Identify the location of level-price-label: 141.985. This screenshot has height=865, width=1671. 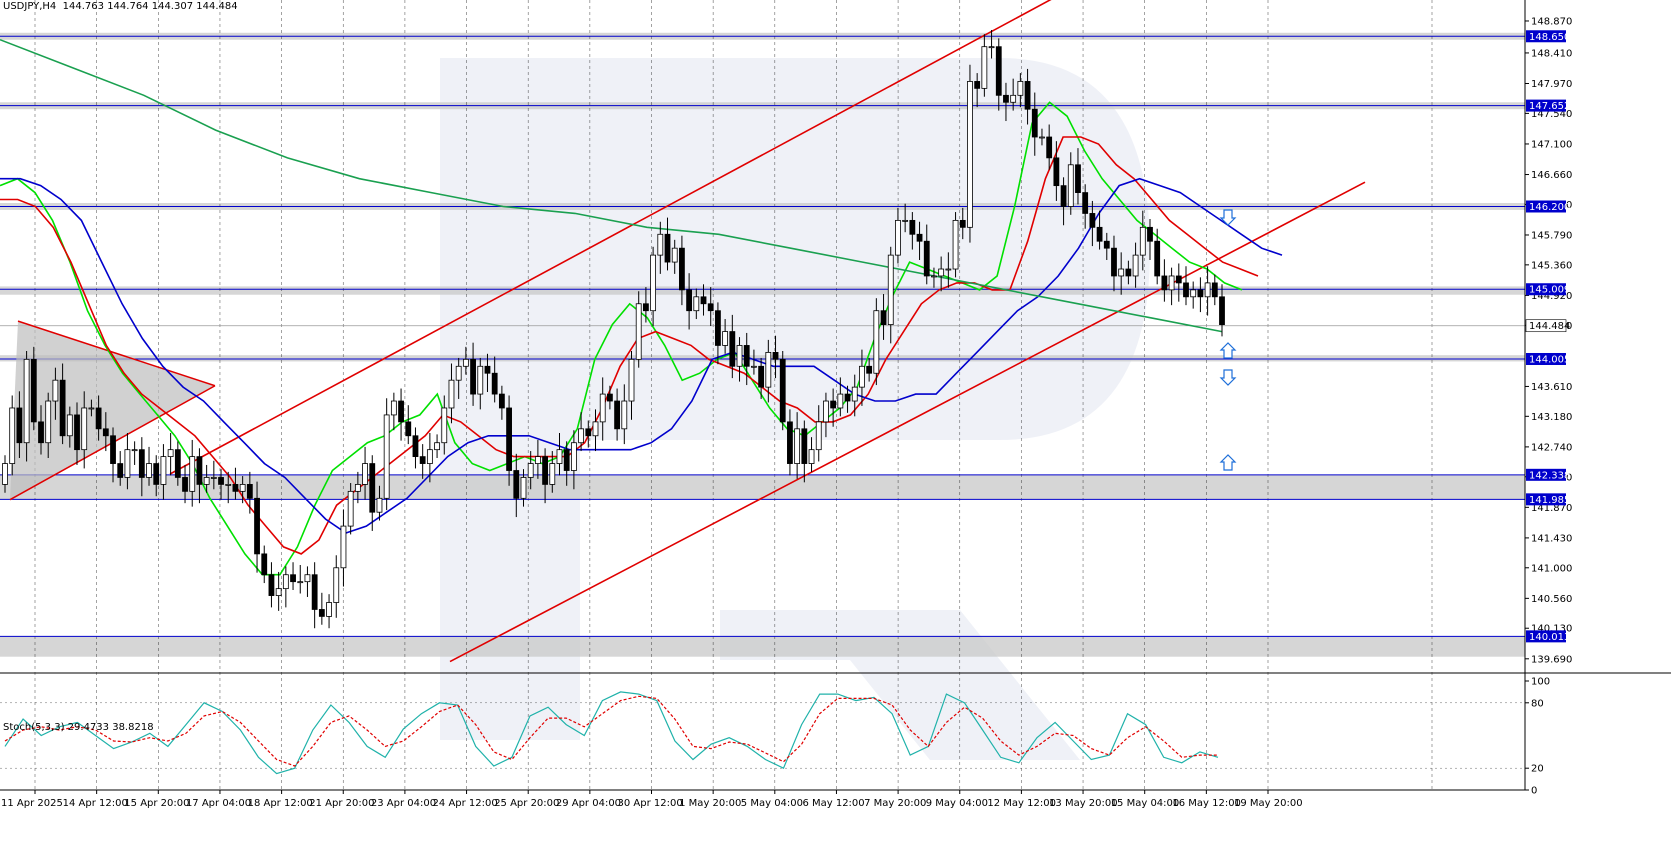
(1549, 500).